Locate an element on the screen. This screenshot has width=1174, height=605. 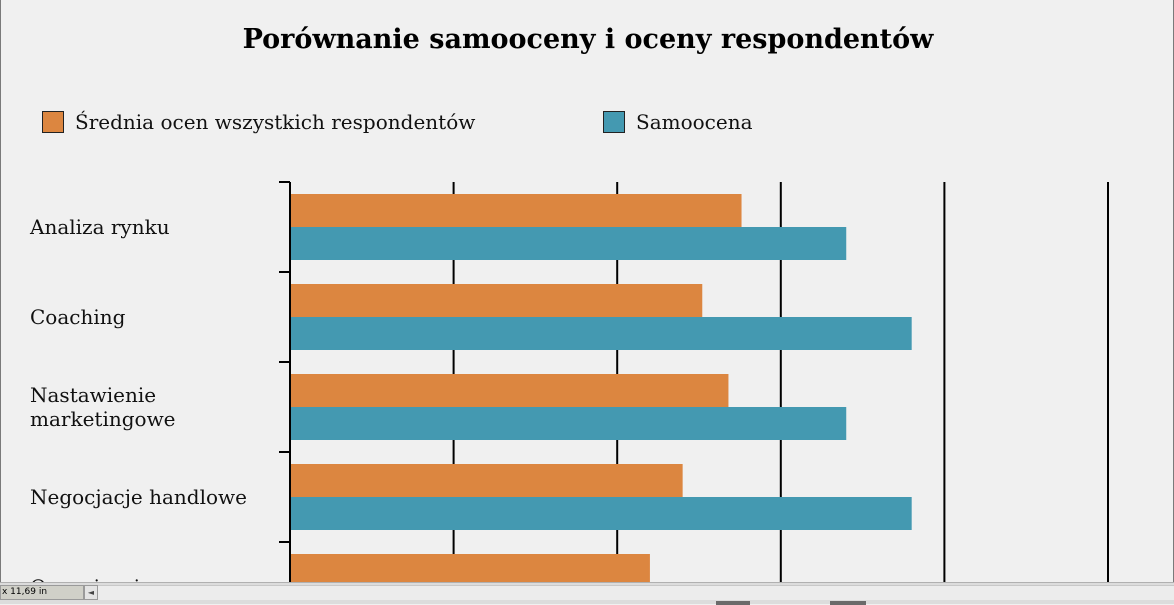
status-bar: x 11,69 in ◄ is located at coordinates (587, 593).